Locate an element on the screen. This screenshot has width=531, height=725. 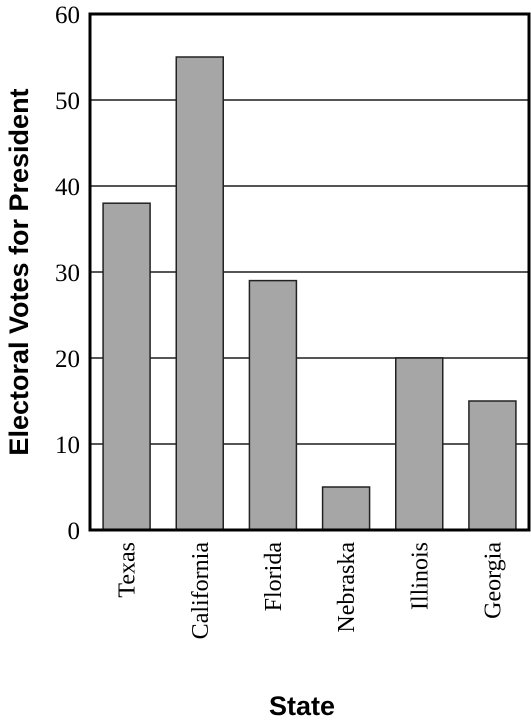
x-tick-label: Texas is located at coordinates (128, 570).